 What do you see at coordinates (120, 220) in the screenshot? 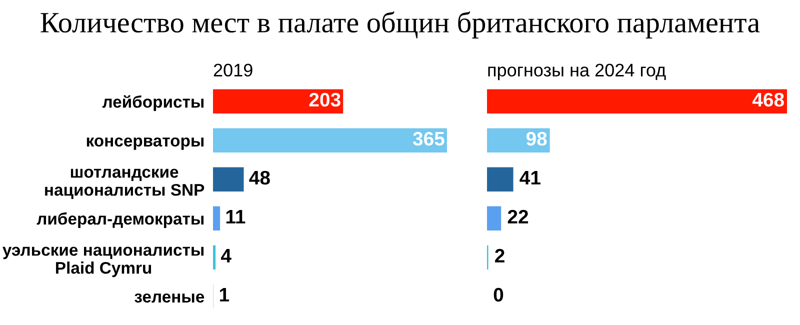
I see `y-tick-label: либерал-демократы` at bounding box center [120, 220].